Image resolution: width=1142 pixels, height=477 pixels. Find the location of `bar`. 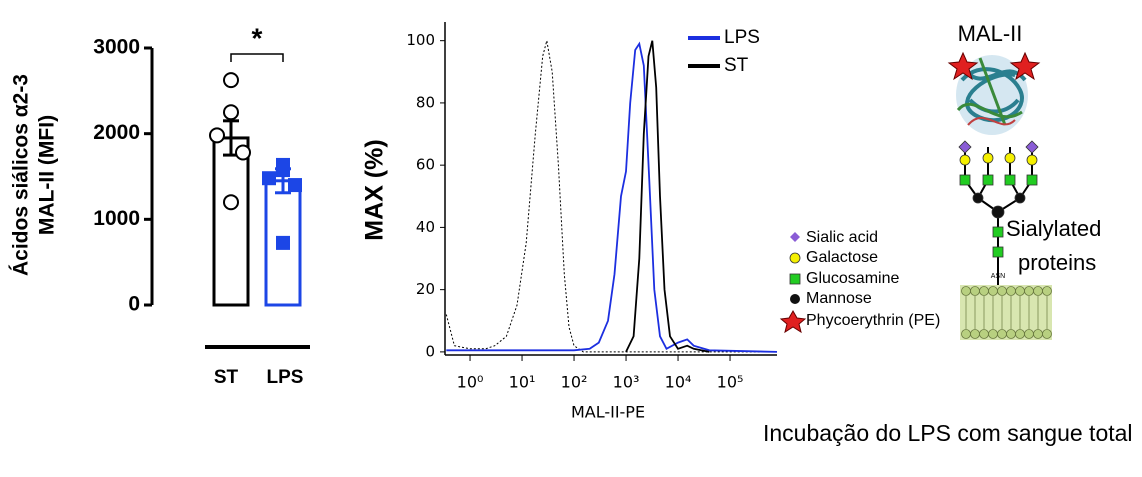

bar is located at coordinates (231, 221).